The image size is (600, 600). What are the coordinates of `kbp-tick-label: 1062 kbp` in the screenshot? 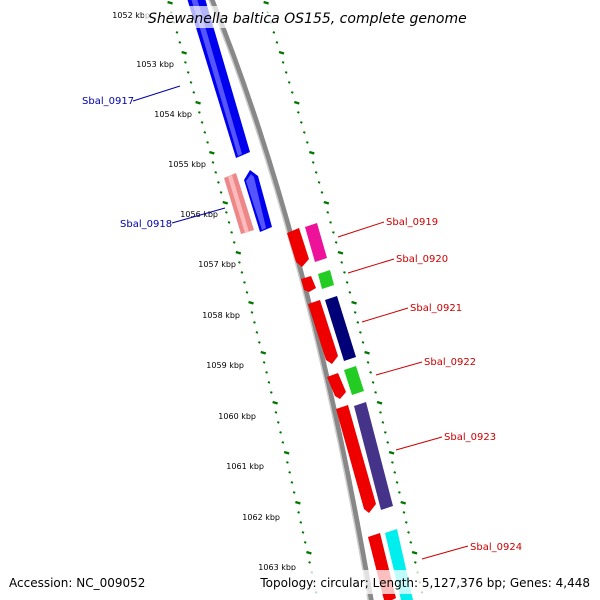 It's located at (261, 517).